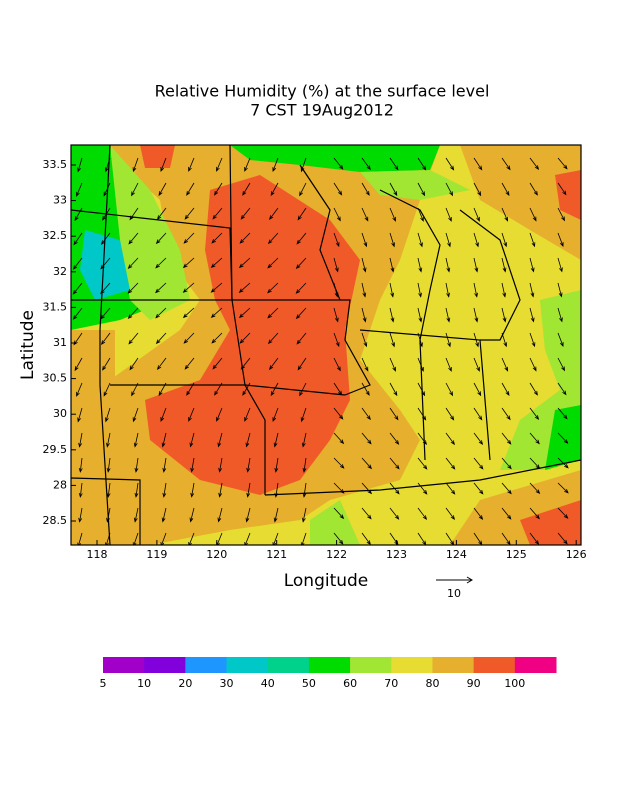  I want to click on y-tick-label: 31, so click(60, 342).